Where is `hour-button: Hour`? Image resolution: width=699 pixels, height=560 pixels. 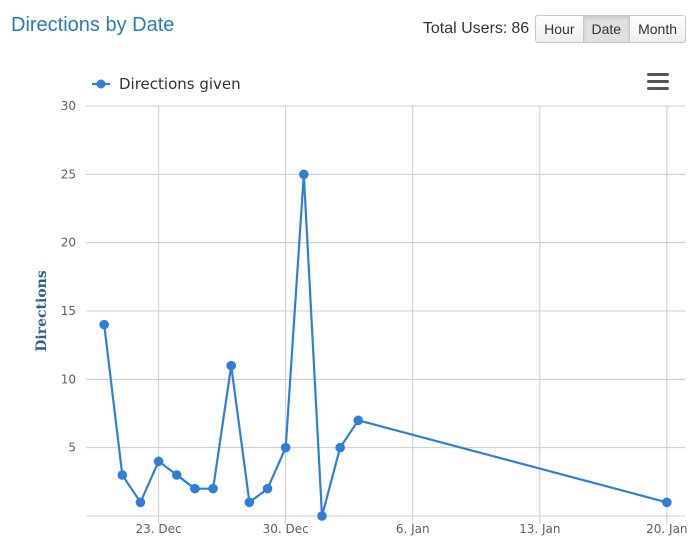
hour-button: Hour is located at coordinates (559, 29).